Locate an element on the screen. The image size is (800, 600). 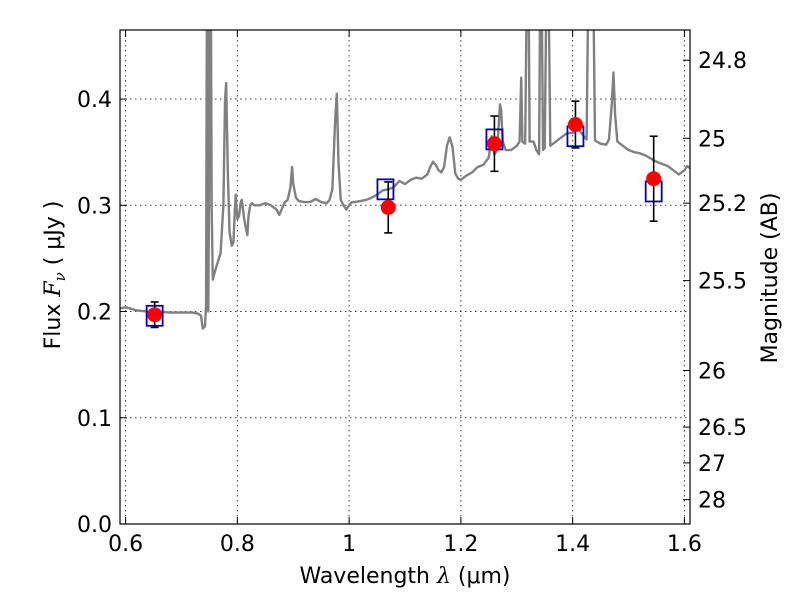
y2-tick-label: 25 is located at coordinates (712, 139).